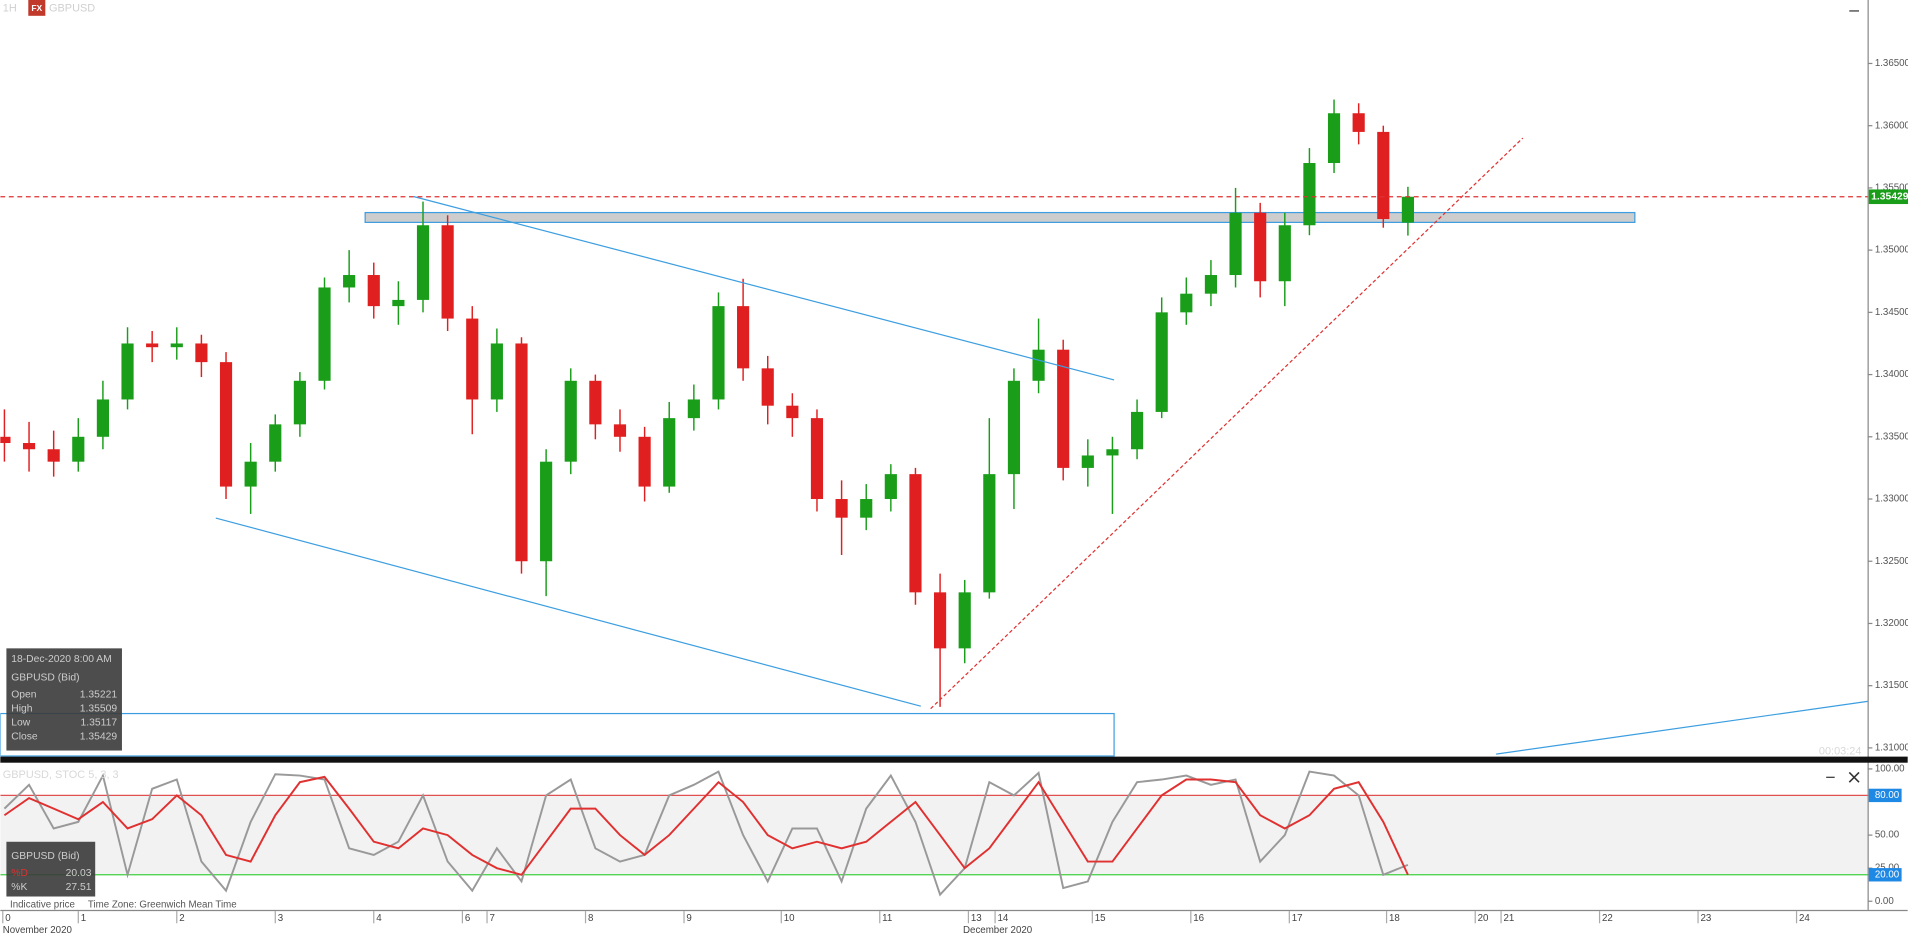  What do you see at coordinates (1885, 901) in the screenshot?
I see `y-tick-label: 0.00` at bounding box center [1885, 901].